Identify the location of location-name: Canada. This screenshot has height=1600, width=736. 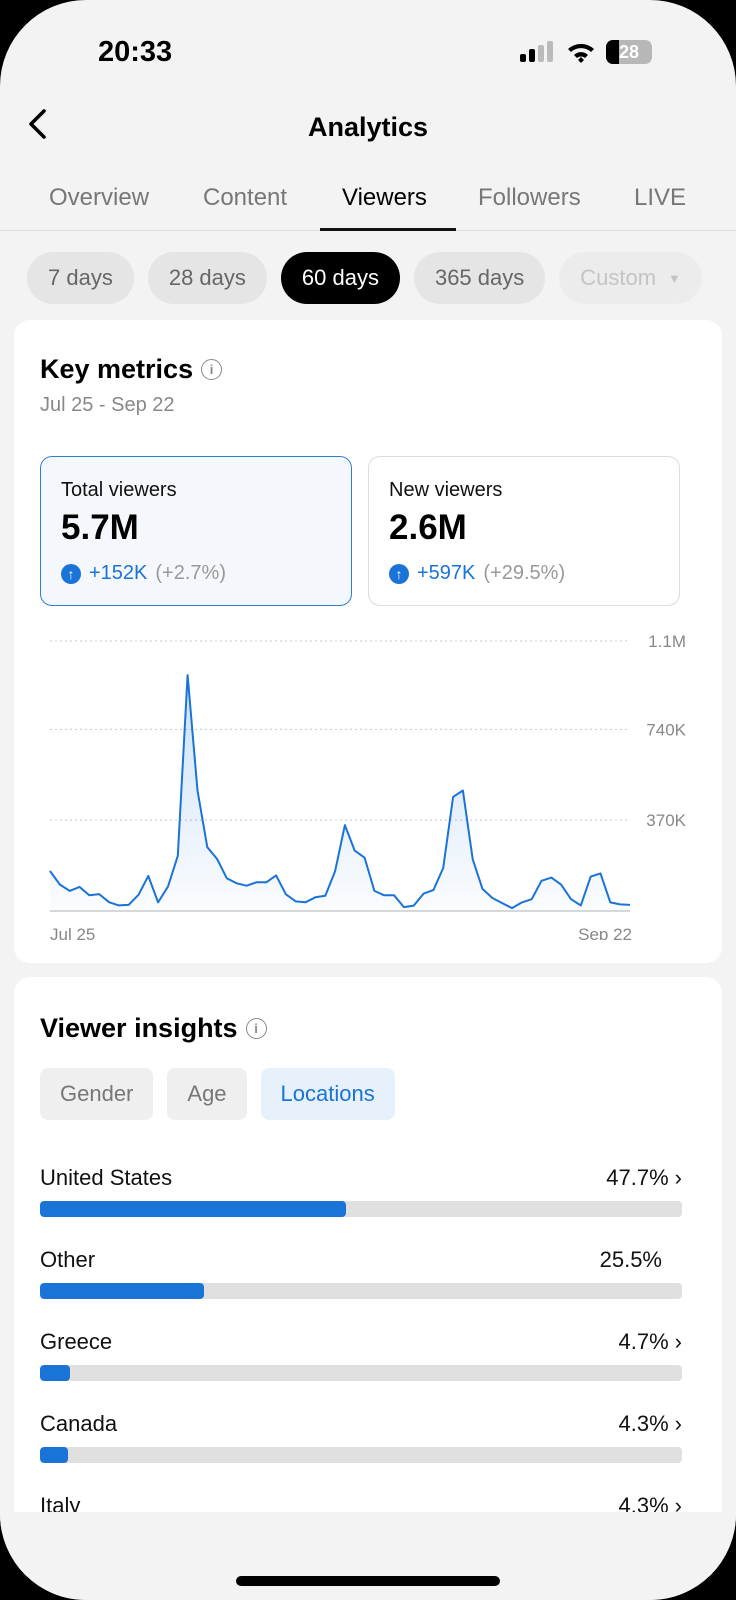
(79, 1423).